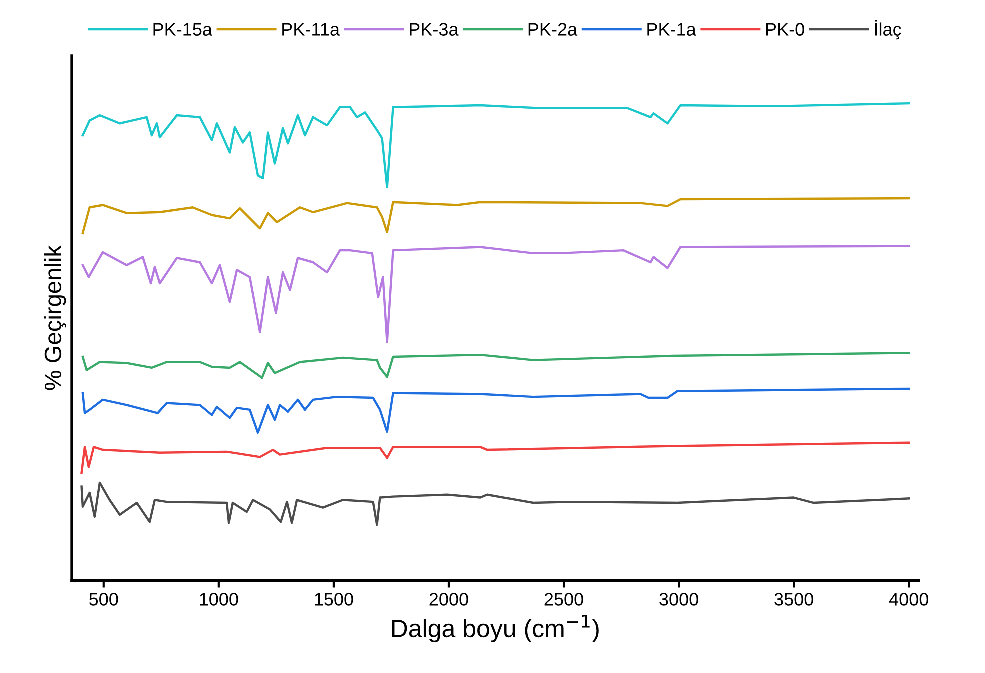 This screenshot has height=673, width=985. Describe the element at coordinates (679, 599) in the screenshot. I see `x-tick-label: 3000` at that location.